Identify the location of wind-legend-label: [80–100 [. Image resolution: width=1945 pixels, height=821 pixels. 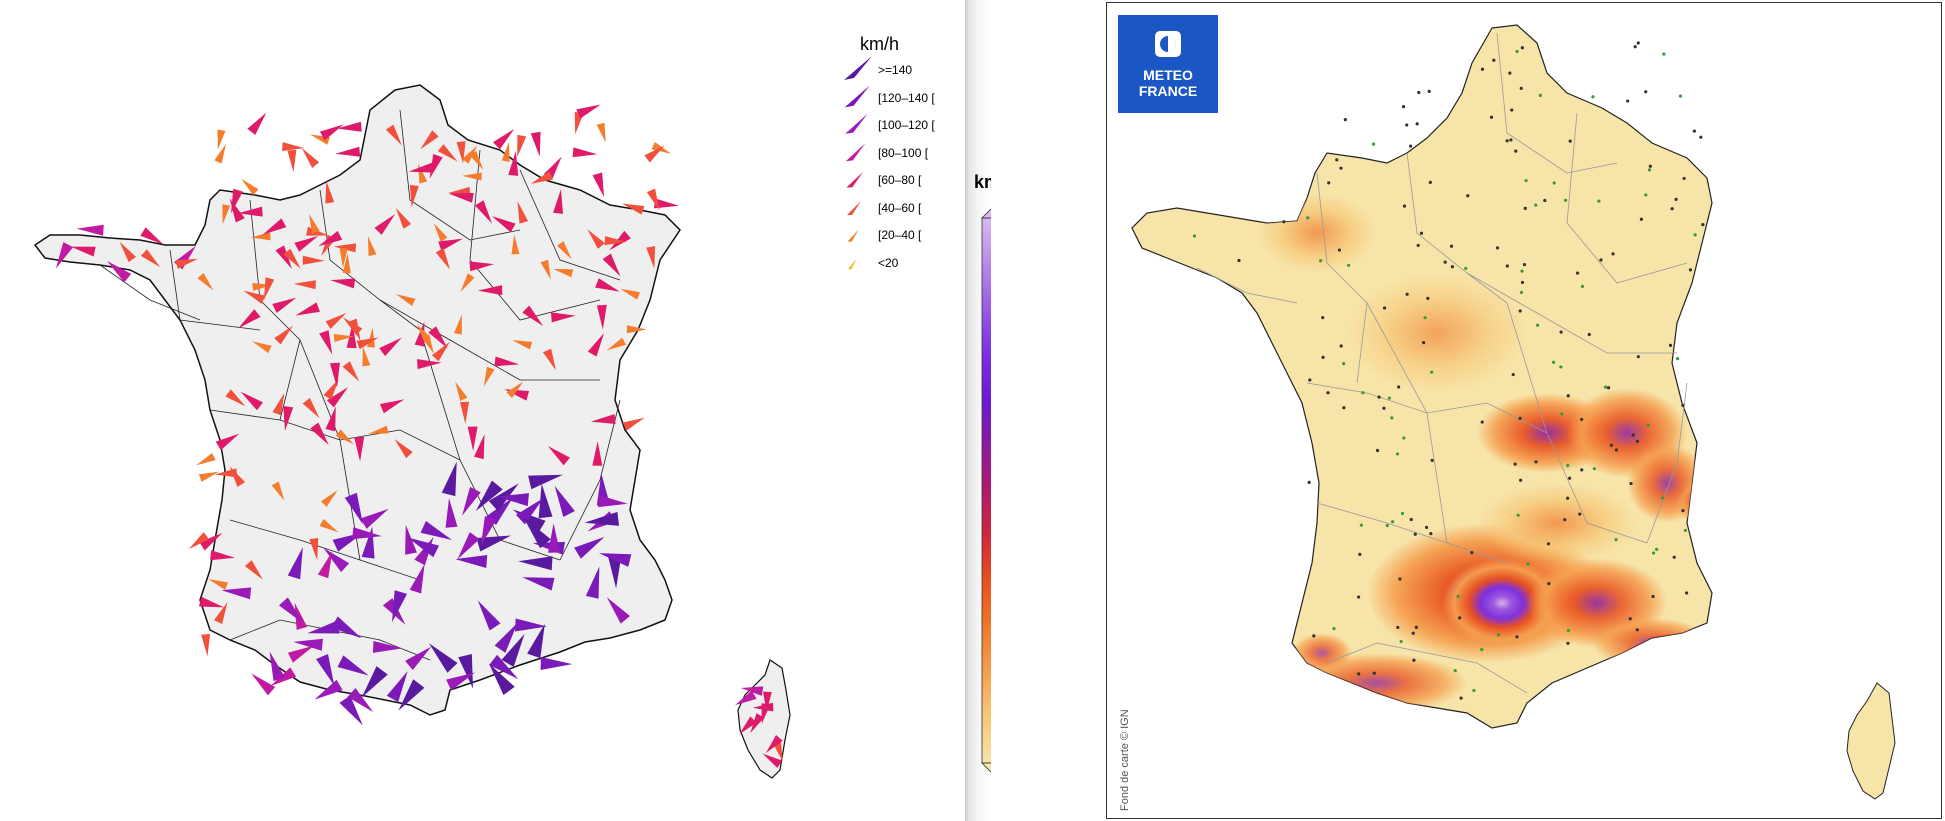
(903, 152).